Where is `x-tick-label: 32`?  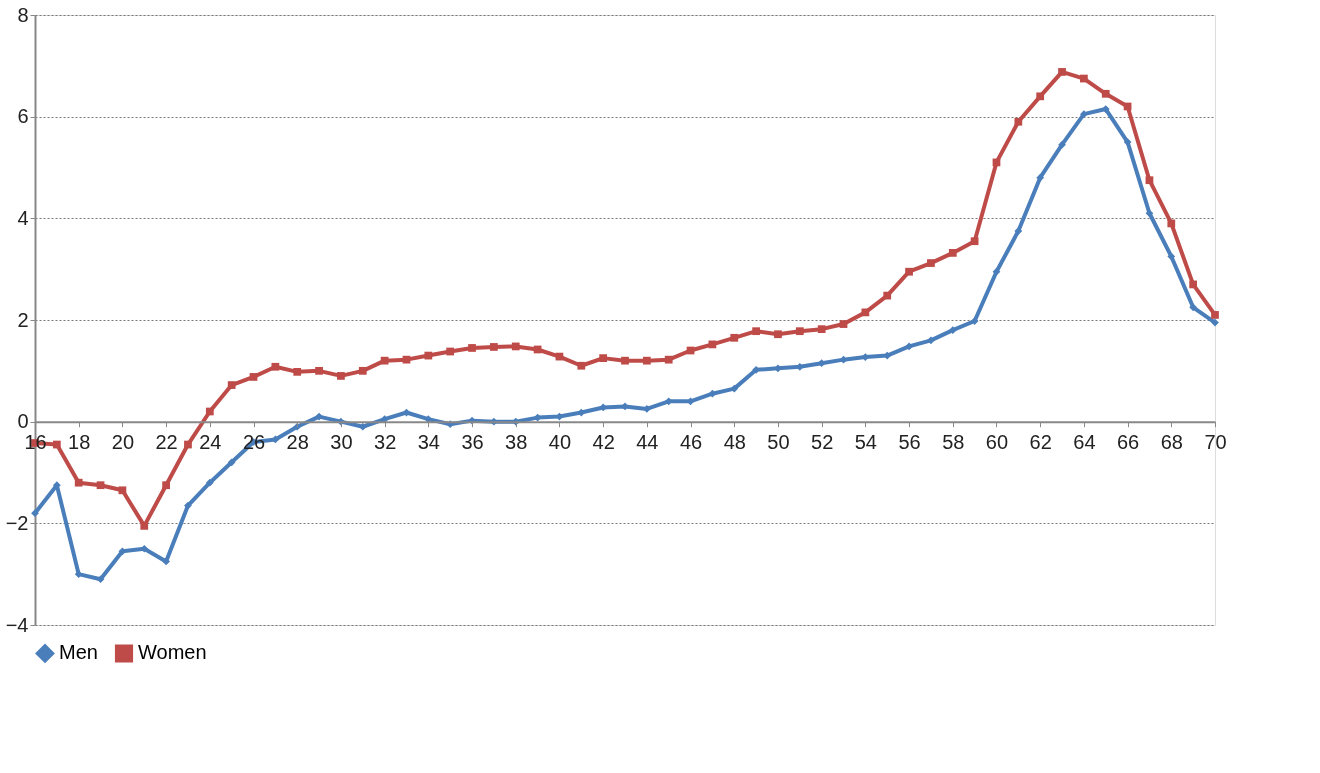 x-tick-label: 32 is located at coordinates (385, 442).